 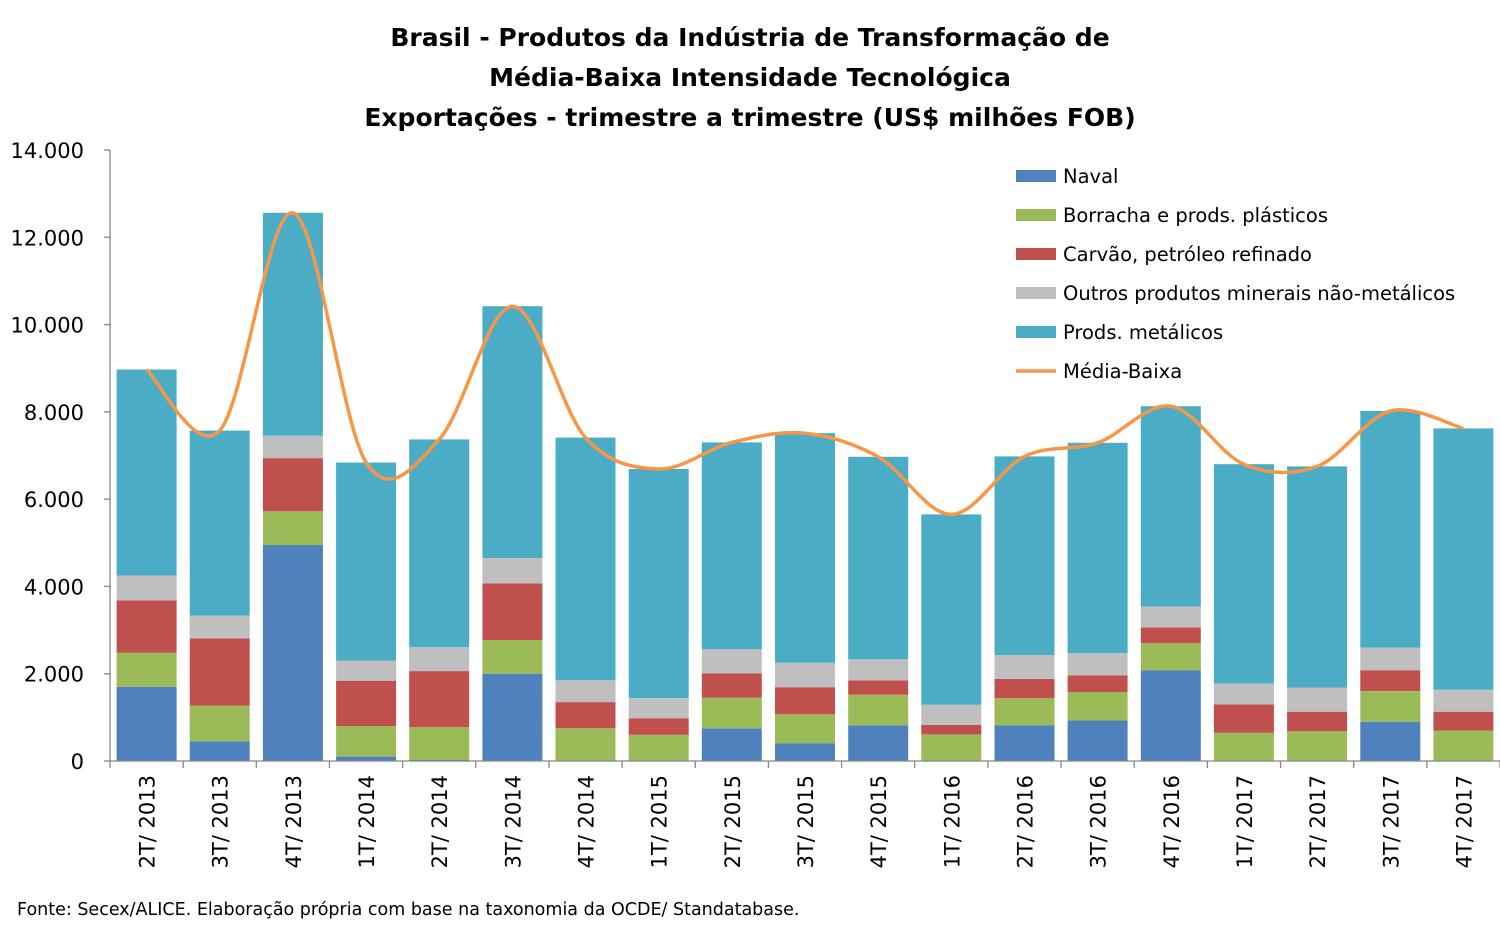 What do you see at coordinates (585, 559) in the screenshot?
I see `bar-segment-s4-c6` at bounding box center [585, 559].